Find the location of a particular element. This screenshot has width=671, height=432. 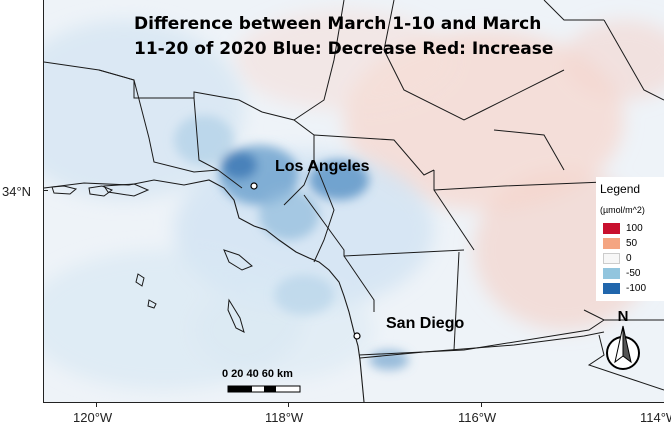

legend-unit: (µmol/m^2) is located at coordinates (622, 210).